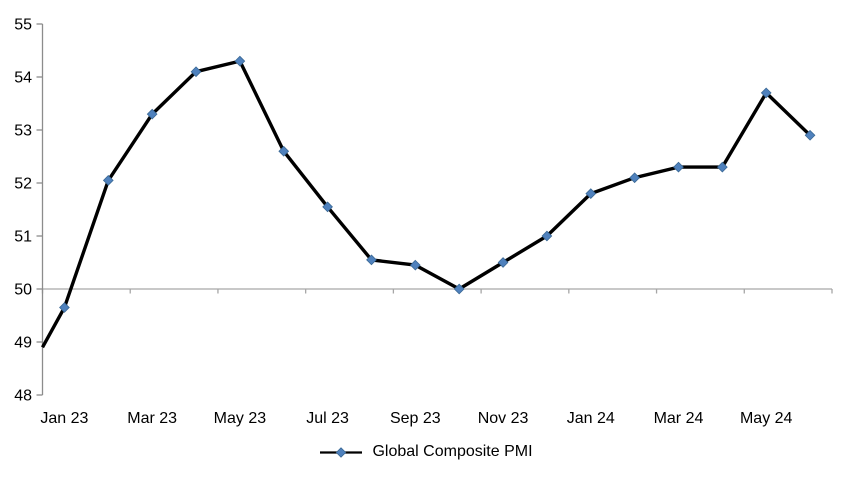 This screenshot has height=481, width=852. Describe the element at coordinates (591, 418) in the screenshot. I see `x-tick-label: Jan 24` at that location.